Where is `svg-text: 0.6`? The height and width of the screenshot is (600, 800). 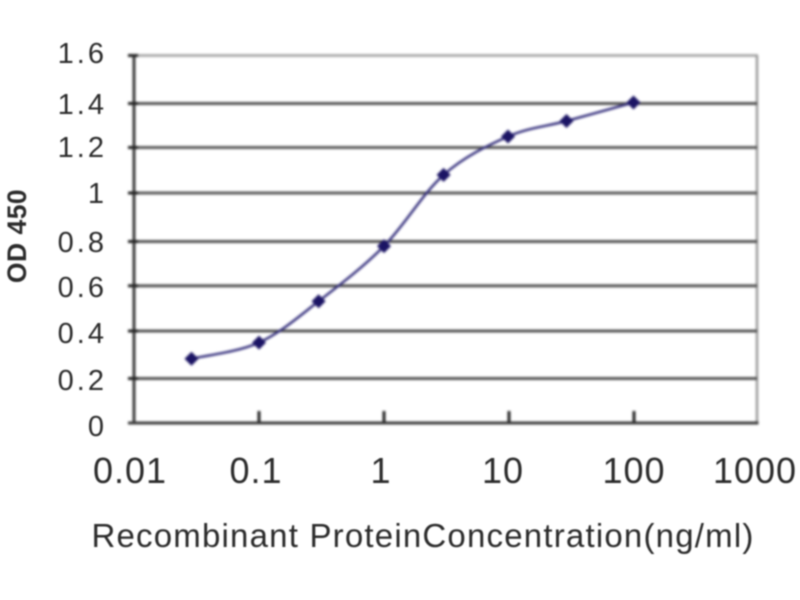
svg-text: 0.6 is located at coordinates (82, 288).